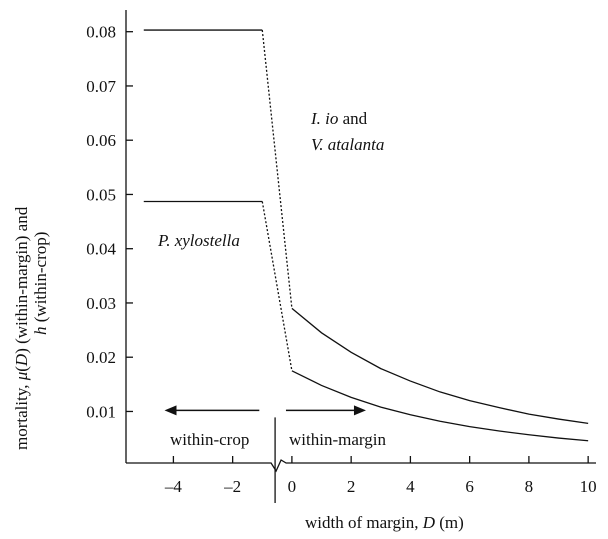 The height and width of the screenshot is (539, 608). Describe the element at coordinates (337, 439) in the screenshot. I see `within-margin-label: within-margin` at that location.